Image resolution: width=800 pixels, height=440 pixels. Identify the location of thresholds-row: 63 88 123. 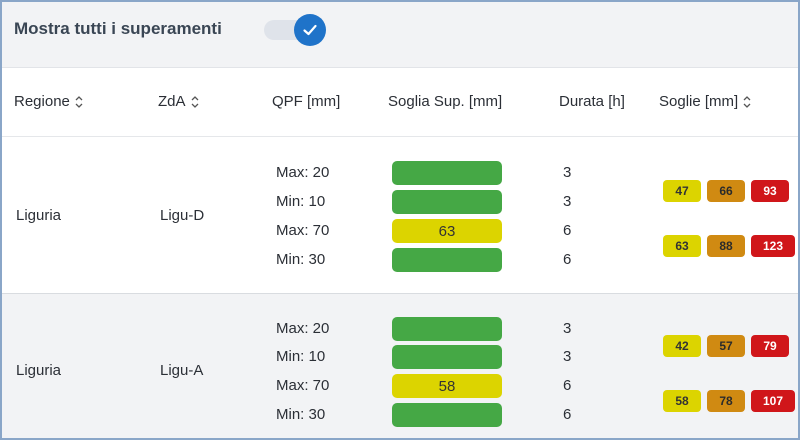
(729, 246).